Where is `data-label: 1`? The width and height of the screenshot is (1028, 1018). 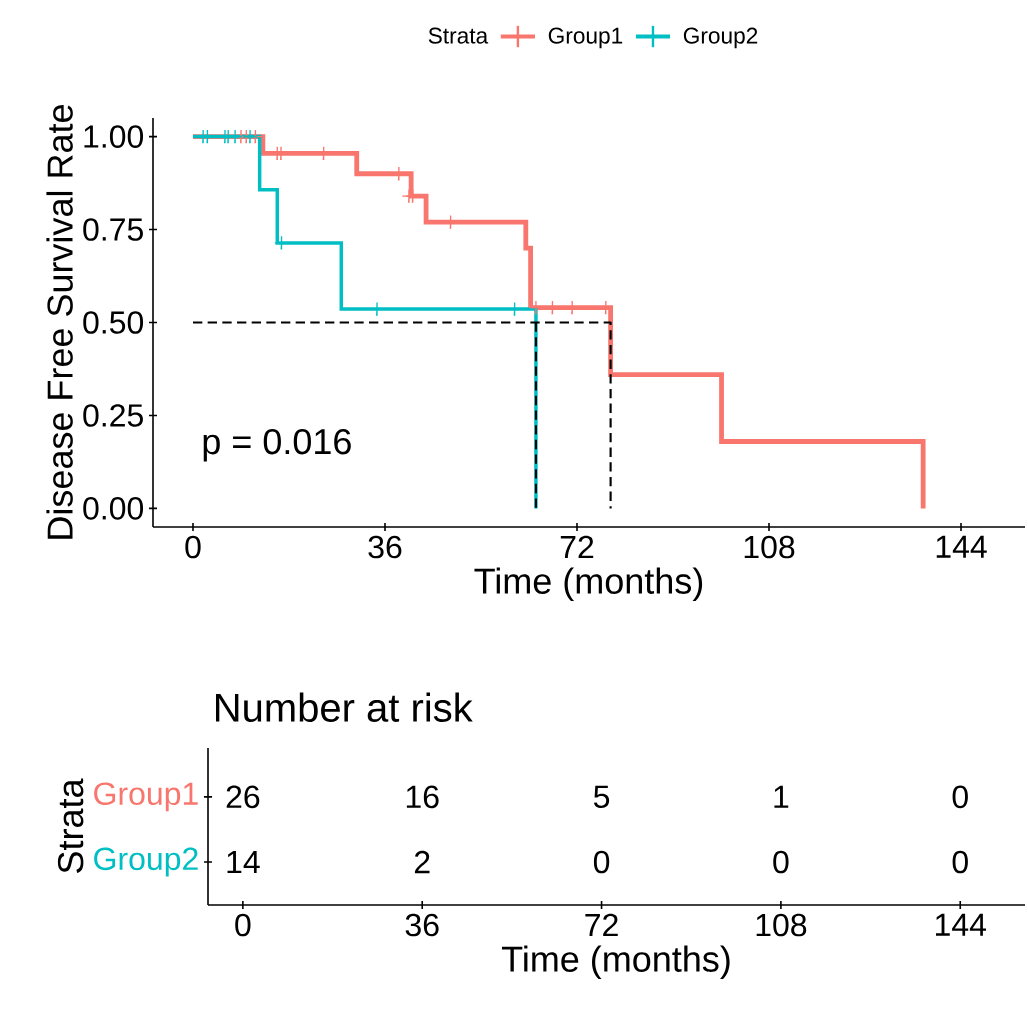 data-label: 1 is located at coordinates (781, 796).